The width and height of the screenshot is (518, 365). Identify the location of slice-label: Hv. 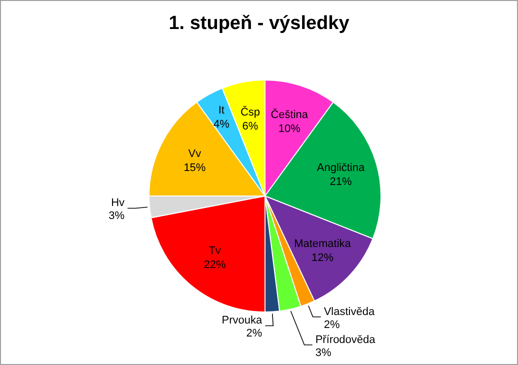
(118, 203).